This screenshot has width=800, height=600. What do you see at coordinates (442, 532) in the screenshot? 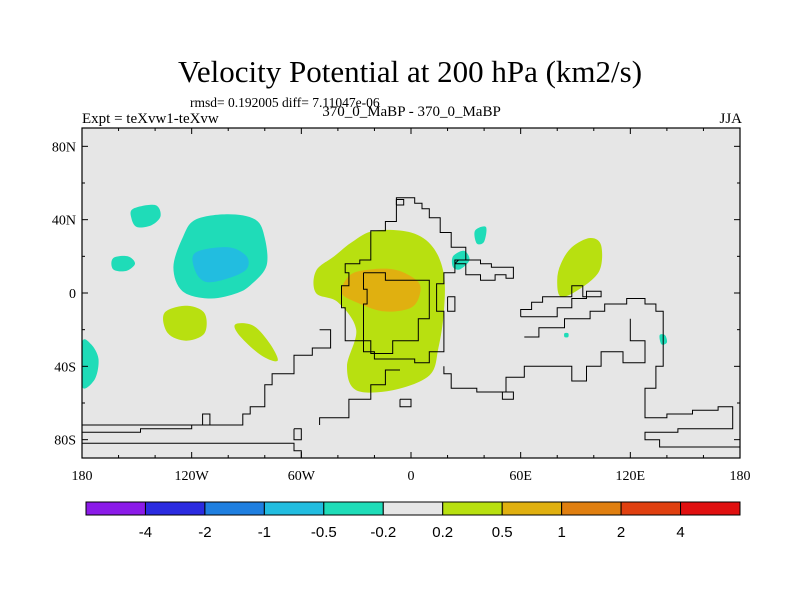
I see `colorbar-level-label: 0.2` at bounding box center [442, 532].